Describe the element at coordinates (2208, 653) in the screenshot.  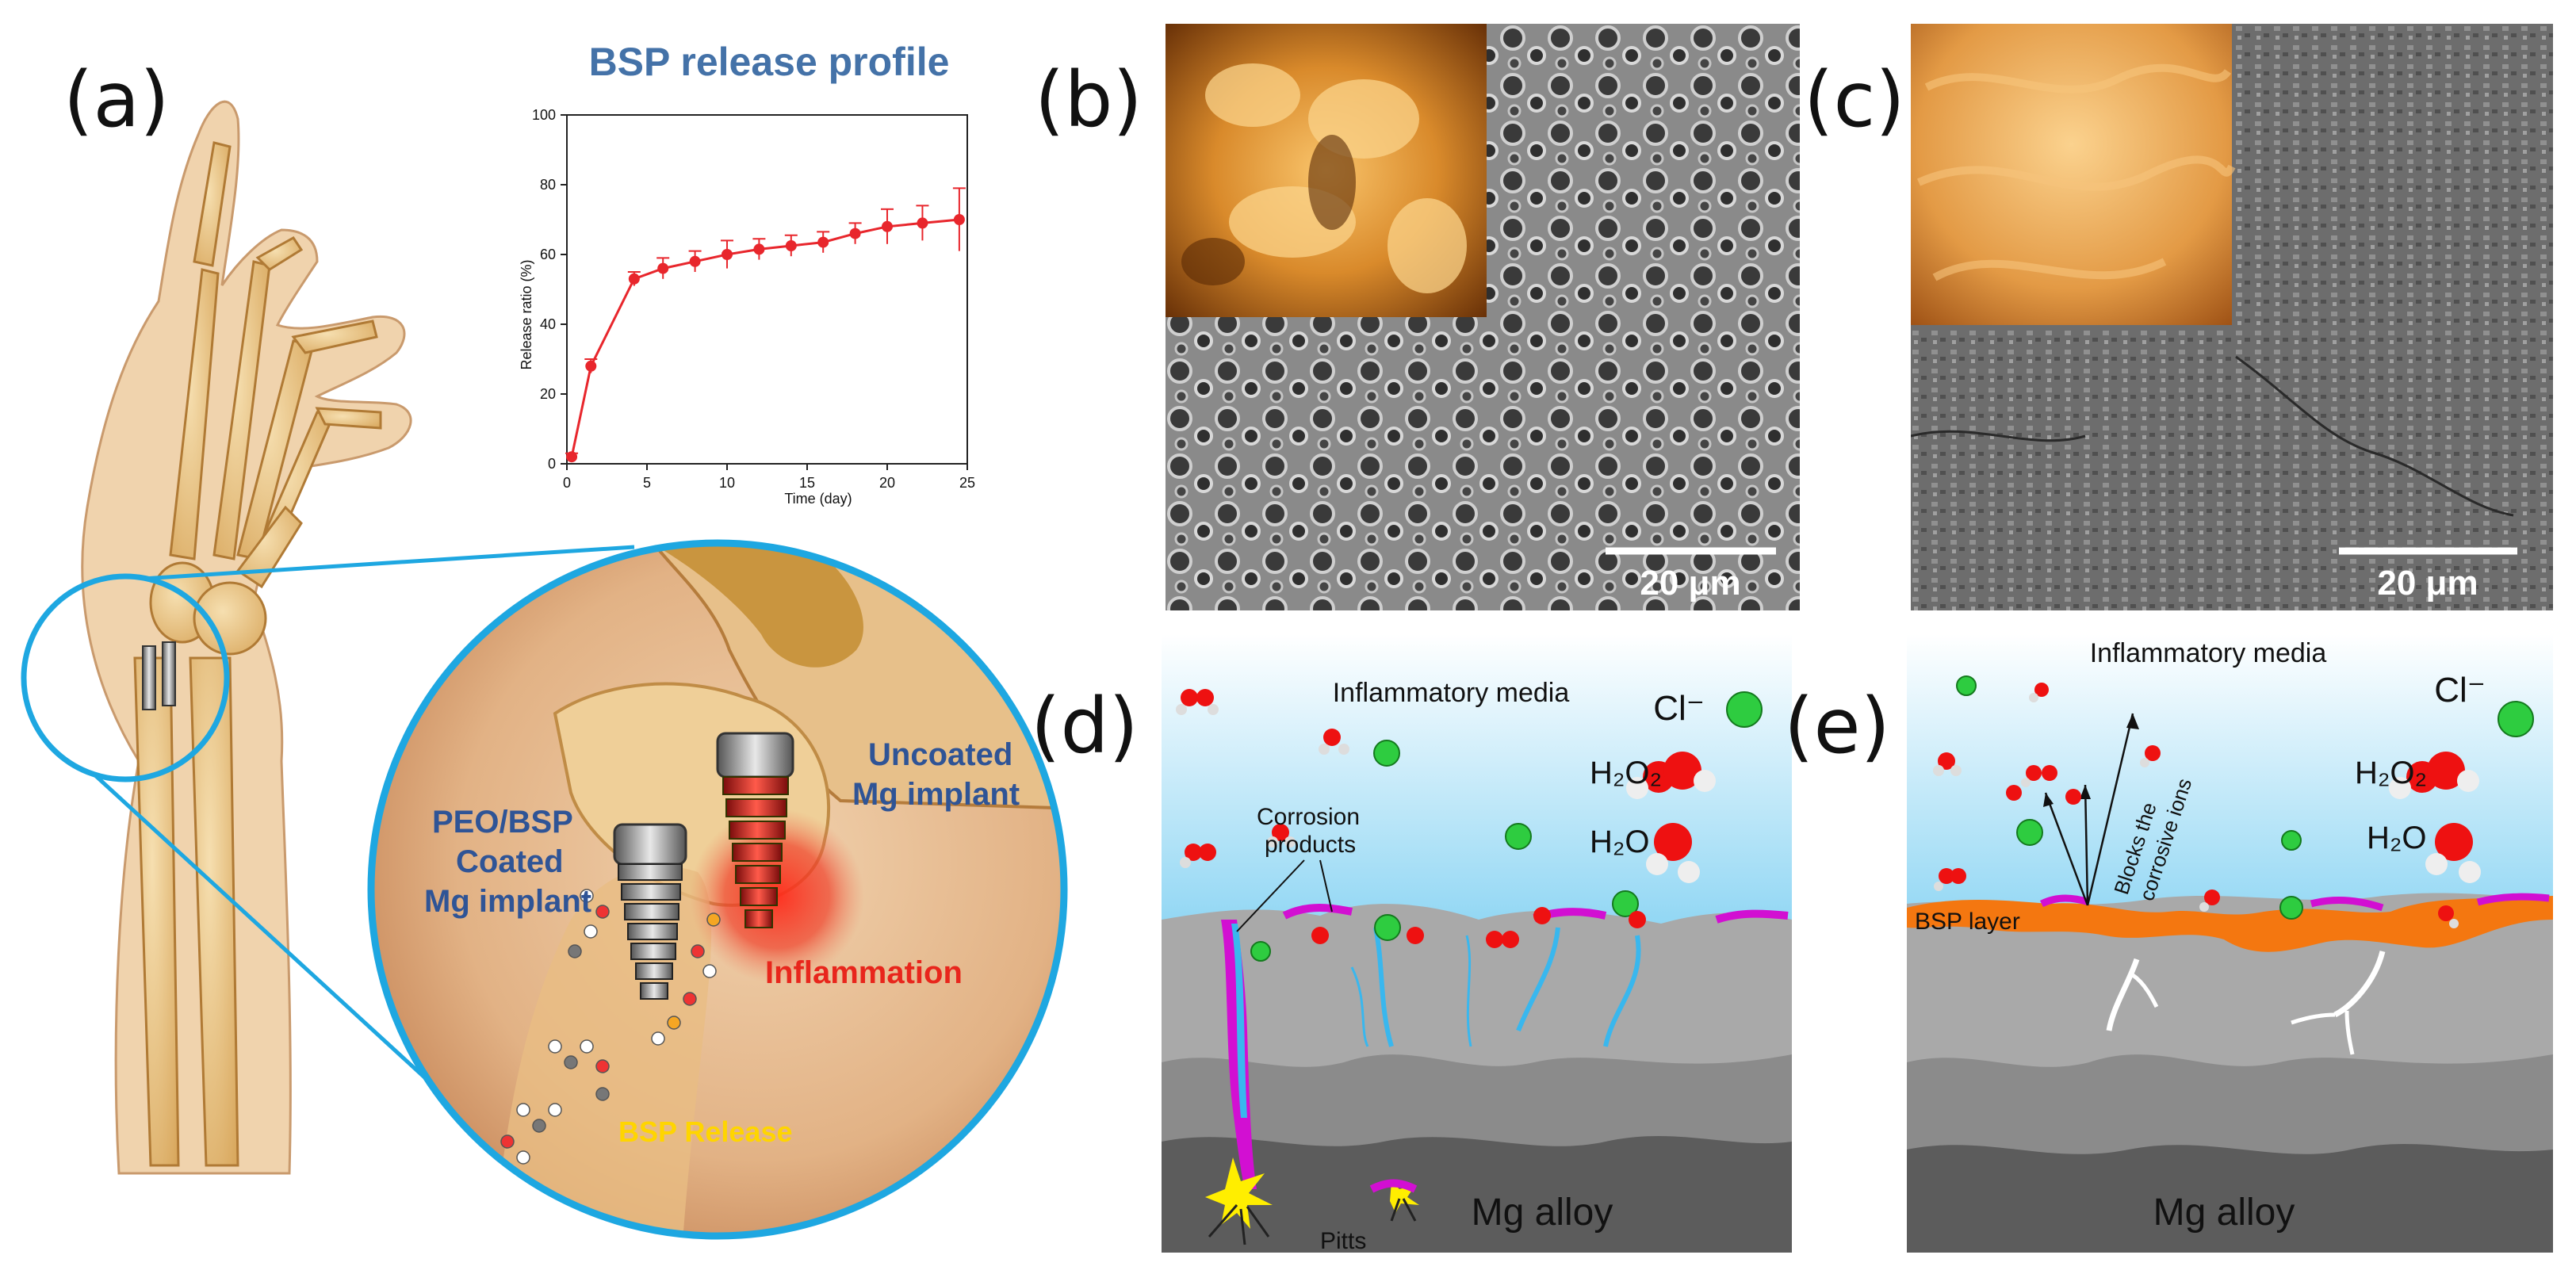
I see `media-label-e: Inflammatory media` at that location.